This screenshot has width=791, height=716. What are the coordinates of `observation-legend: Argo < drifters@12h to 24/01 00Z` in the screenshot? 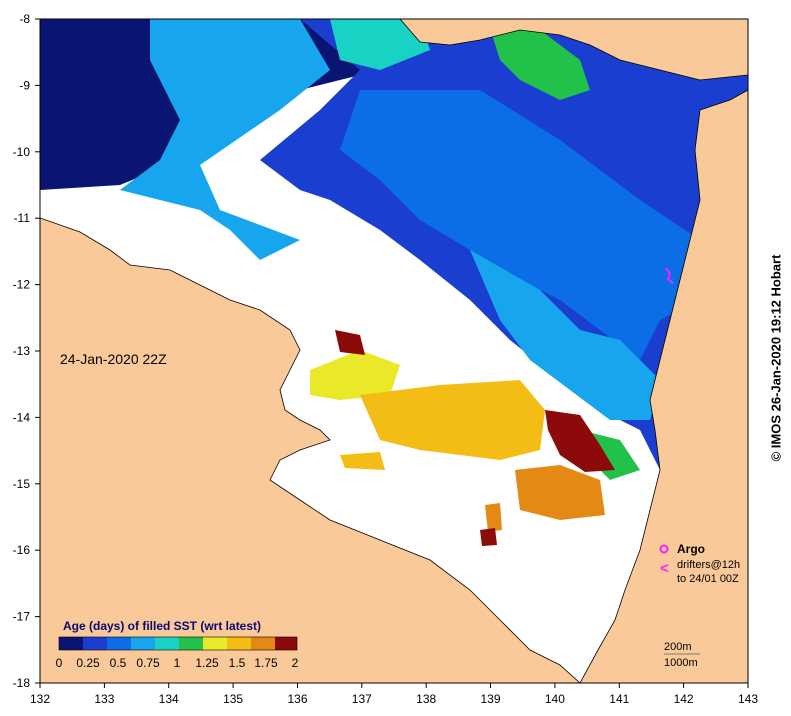 It's located at (699, 563).